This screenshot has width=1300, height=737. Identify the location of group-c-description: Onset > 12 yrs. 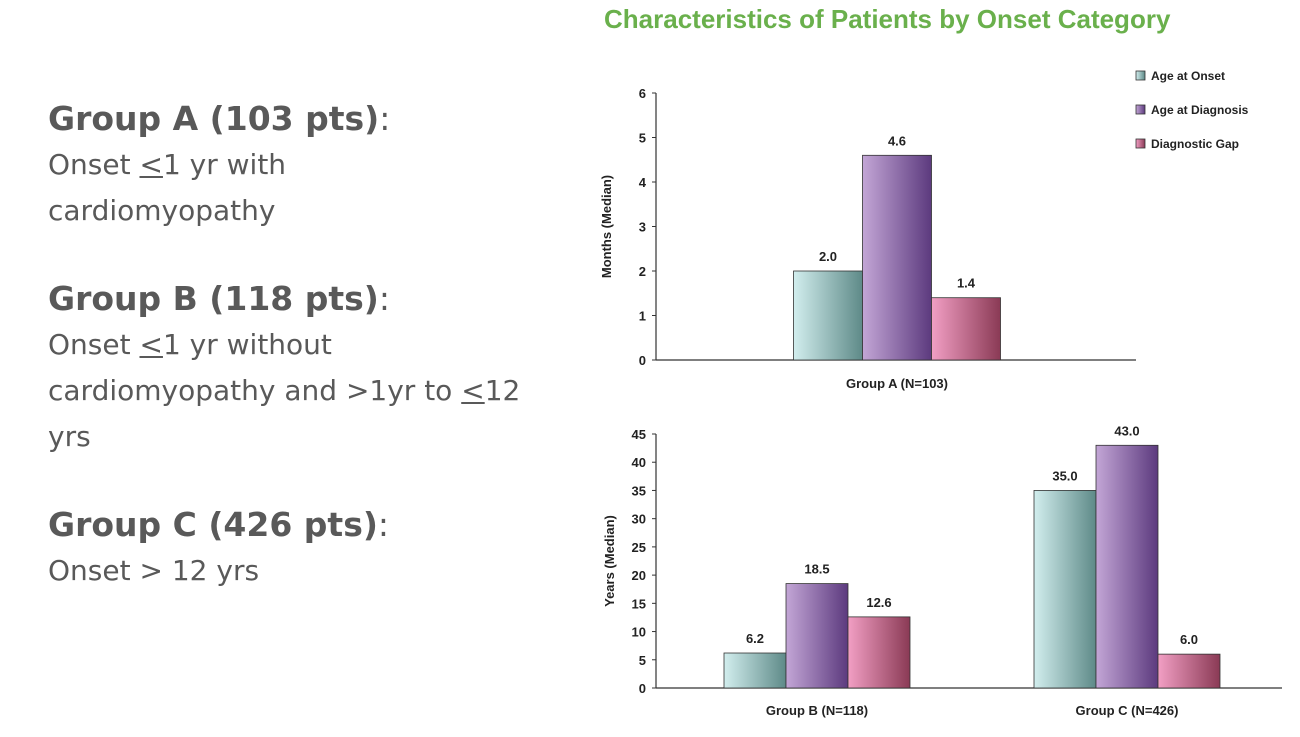
(154, 570).